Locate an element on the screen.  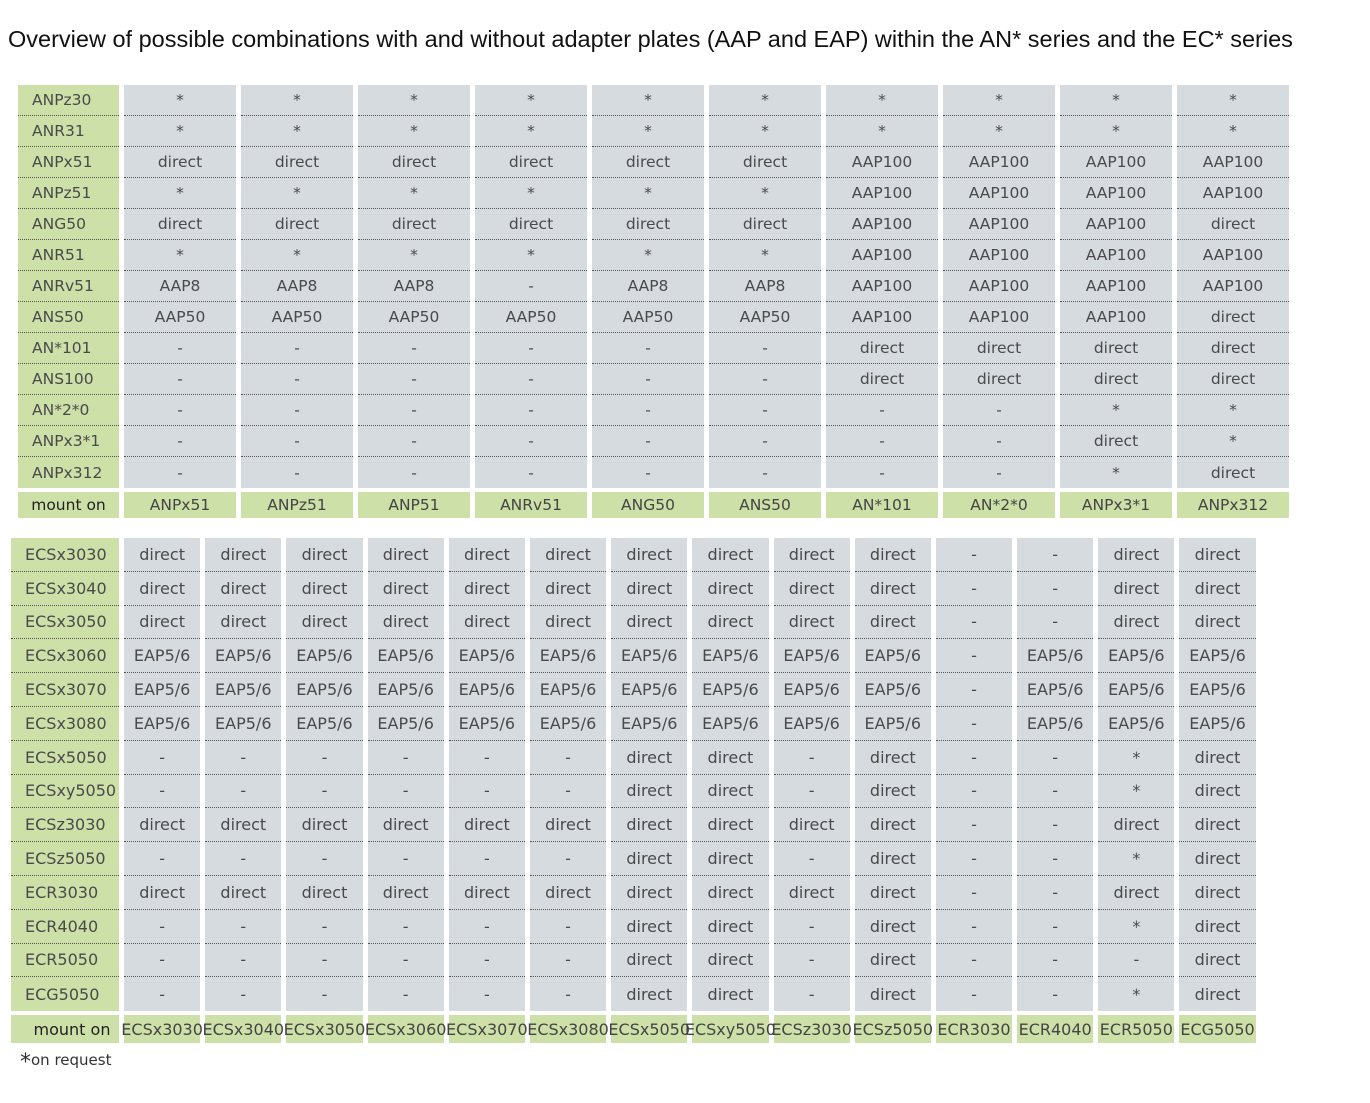
row-label: AN*2*0 is located at coordinates (68, 410).